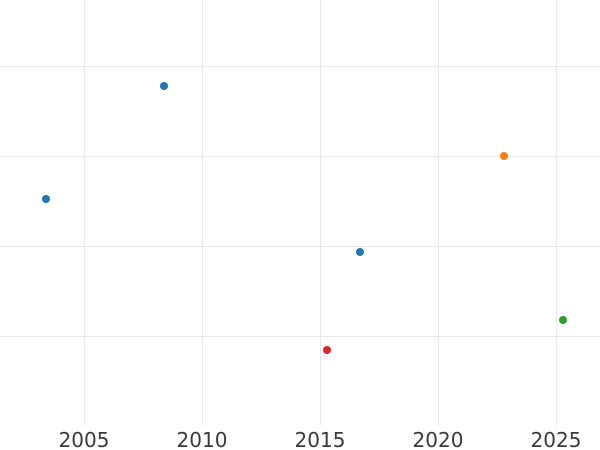 This screenshot has width=600, height=450. What do you see at coordinates (320, 439) in the screenshot?
I see `x-tick-label: 2015` at bounding box center [320, 439].